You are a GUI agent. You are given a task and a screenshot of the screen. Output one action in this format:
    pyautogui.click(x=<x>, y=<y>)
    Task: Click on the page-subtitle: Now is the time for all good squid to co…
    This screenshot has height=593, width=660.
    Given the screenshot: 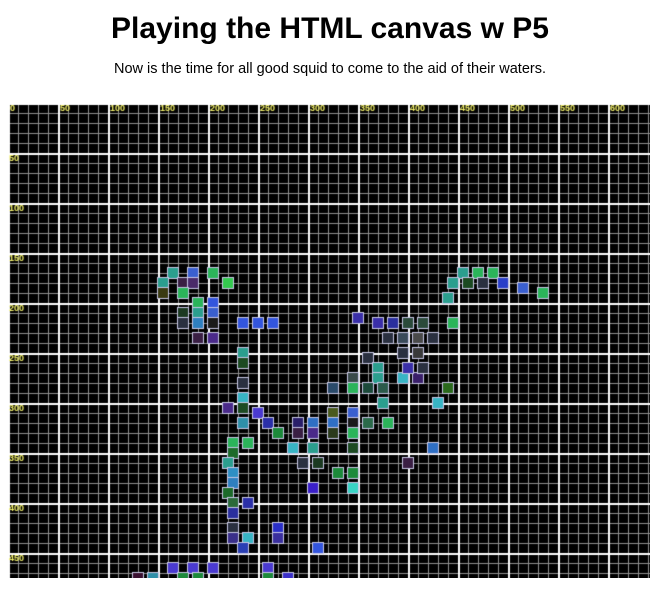 What is the action you would take?
    pyautogui.click(x=330, y=69)
    